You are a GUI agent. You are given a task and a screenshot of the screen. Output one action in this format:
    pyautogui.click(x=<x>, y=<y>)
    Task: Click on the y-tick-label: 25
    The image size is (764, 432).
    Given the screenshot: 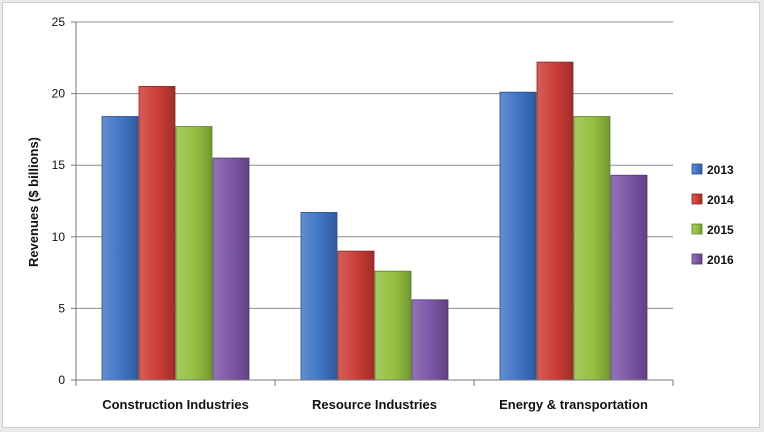 What is the action you would take?
    pyautogui.click(x=59, y=22)
    